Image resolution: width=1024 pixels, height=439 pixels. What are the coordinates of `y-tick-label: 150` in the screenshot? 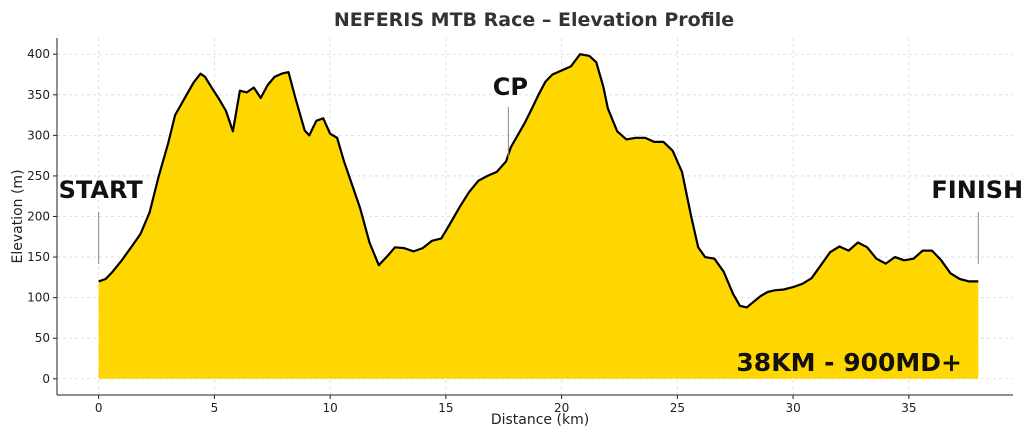 It's located at (38, 257).